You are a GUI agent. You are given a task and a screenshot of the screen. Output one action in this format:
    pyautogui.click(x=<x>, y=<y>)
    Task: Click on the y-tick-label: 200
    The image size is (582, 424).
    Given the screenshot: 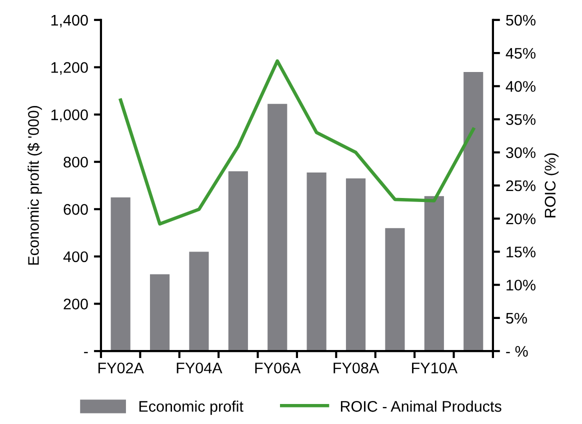 What is the action you would take?
    pyautogui.click(x=76, y=304)
    